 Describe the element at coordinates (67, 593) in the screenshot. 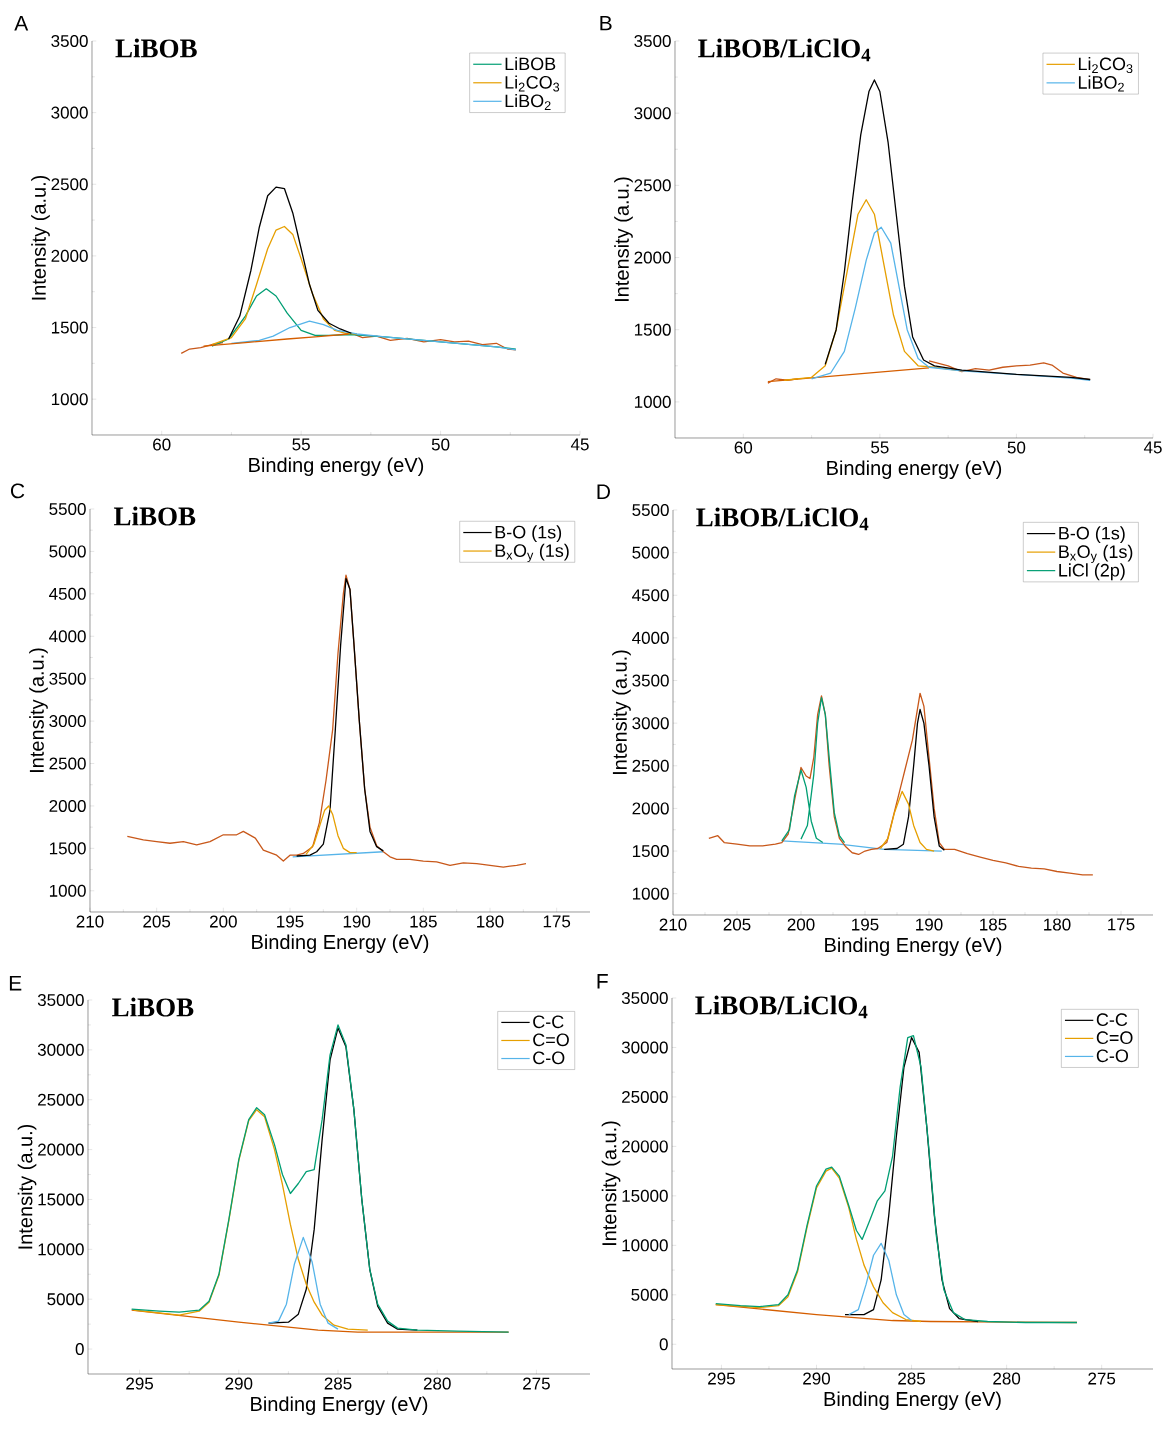

I see `y-tick-label: 4500` at that location.